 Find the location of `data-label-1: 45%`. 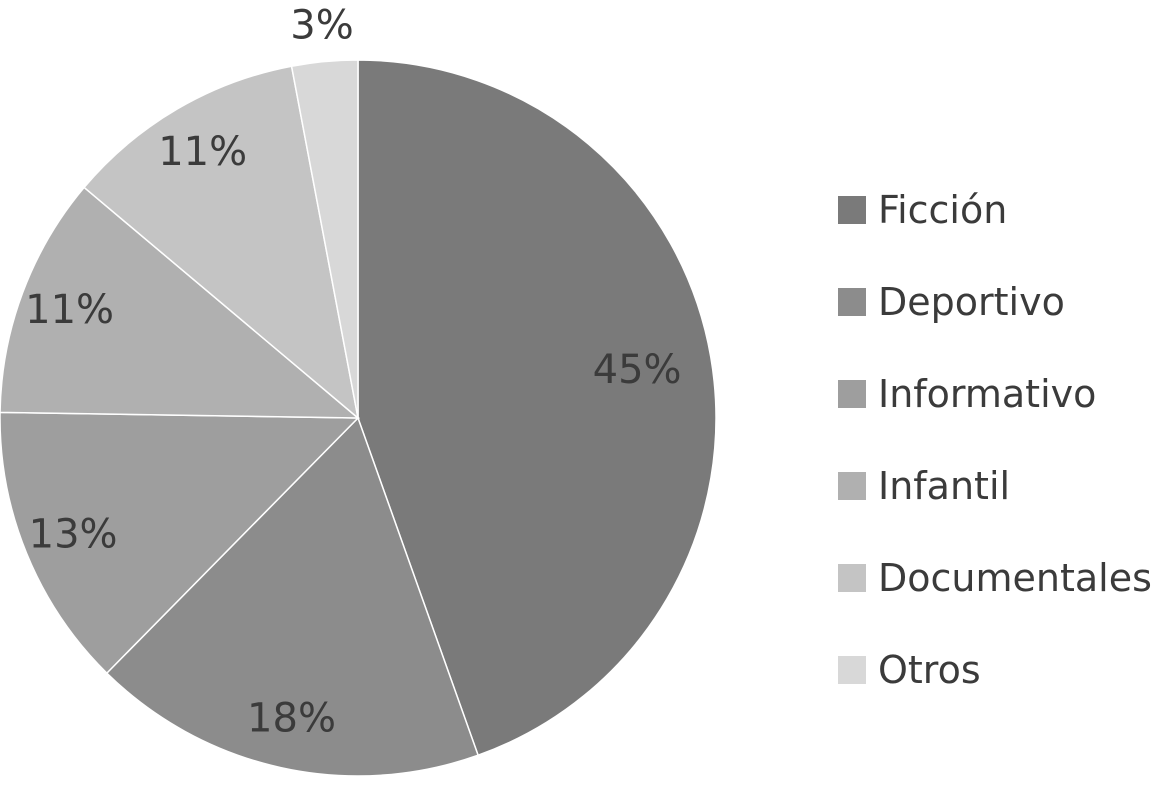

data-label-1: 45% is located at coordinates (637, 370).